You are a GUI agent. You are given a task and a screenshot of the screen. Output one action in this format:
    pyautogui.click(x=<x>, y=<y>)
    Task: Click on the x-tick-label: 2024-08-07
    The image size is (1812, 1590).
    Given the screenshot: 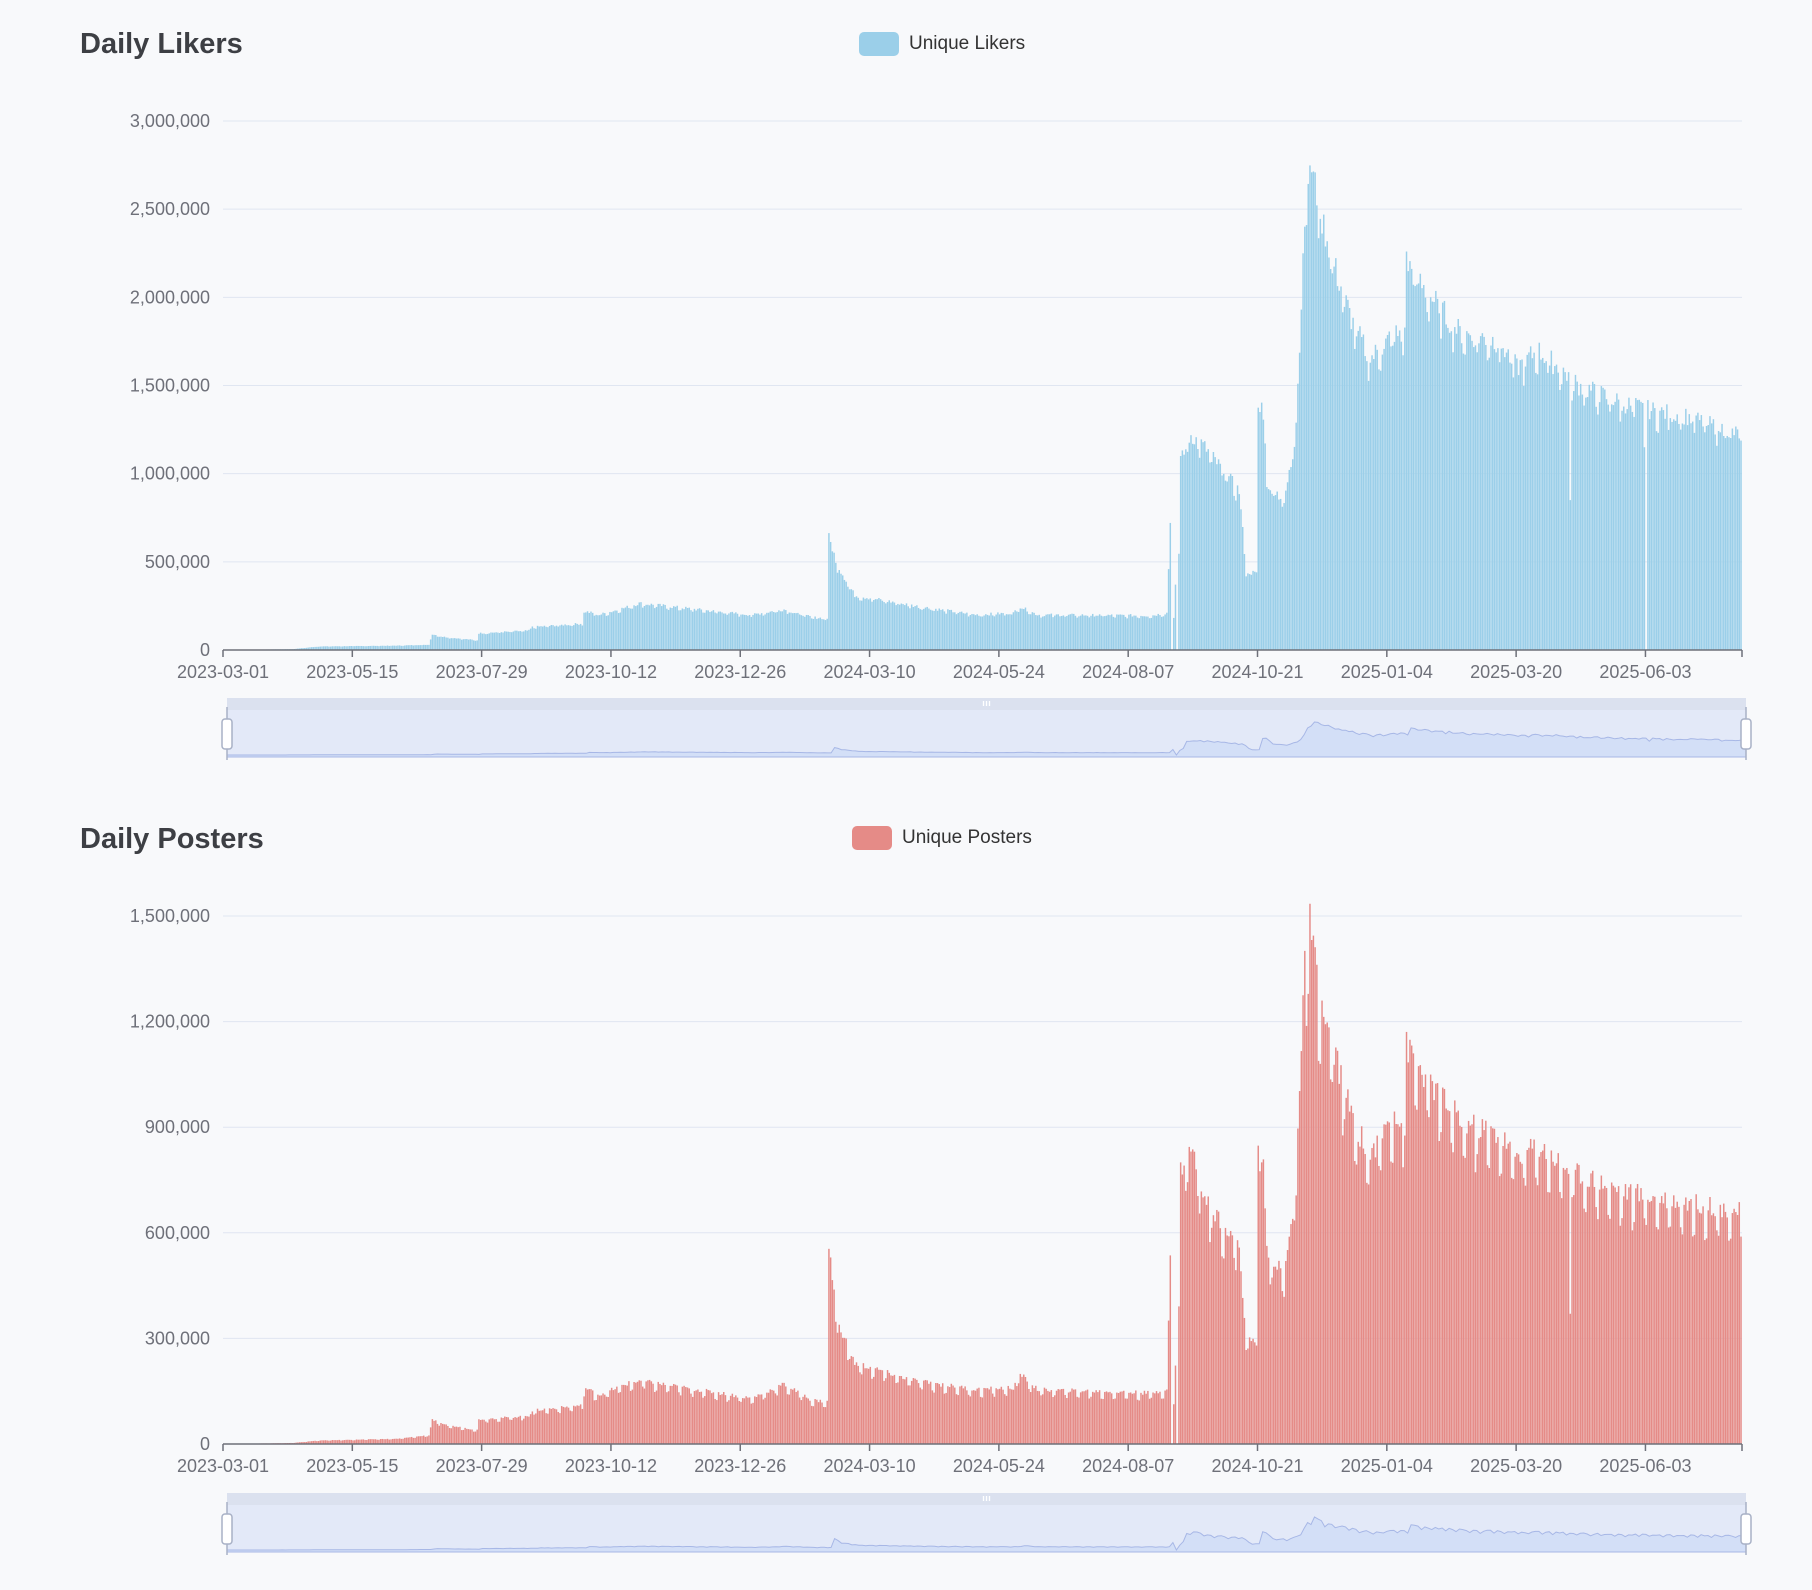 What is the action you would take?
    pyautogui.click(x=1128, y=1466)
    